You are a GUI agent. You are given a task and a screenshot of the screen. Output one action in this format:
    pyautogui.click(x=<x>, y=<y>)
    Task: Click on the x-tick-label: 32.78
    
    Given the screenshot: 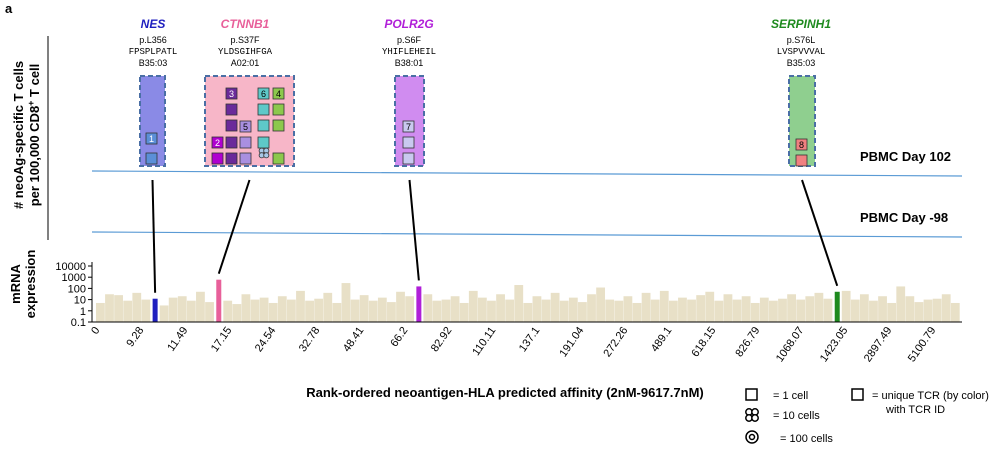 What is the action you would take?
    pyautogui.click(x=310, y=339)
    